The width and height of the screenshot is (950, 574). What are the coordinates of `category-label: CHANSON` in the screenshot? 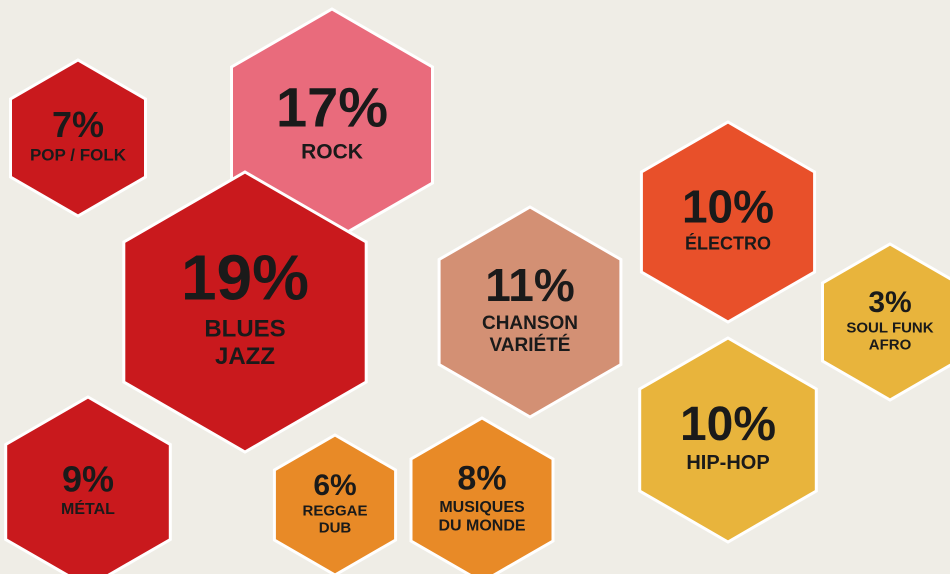 It's located at (530, 323).